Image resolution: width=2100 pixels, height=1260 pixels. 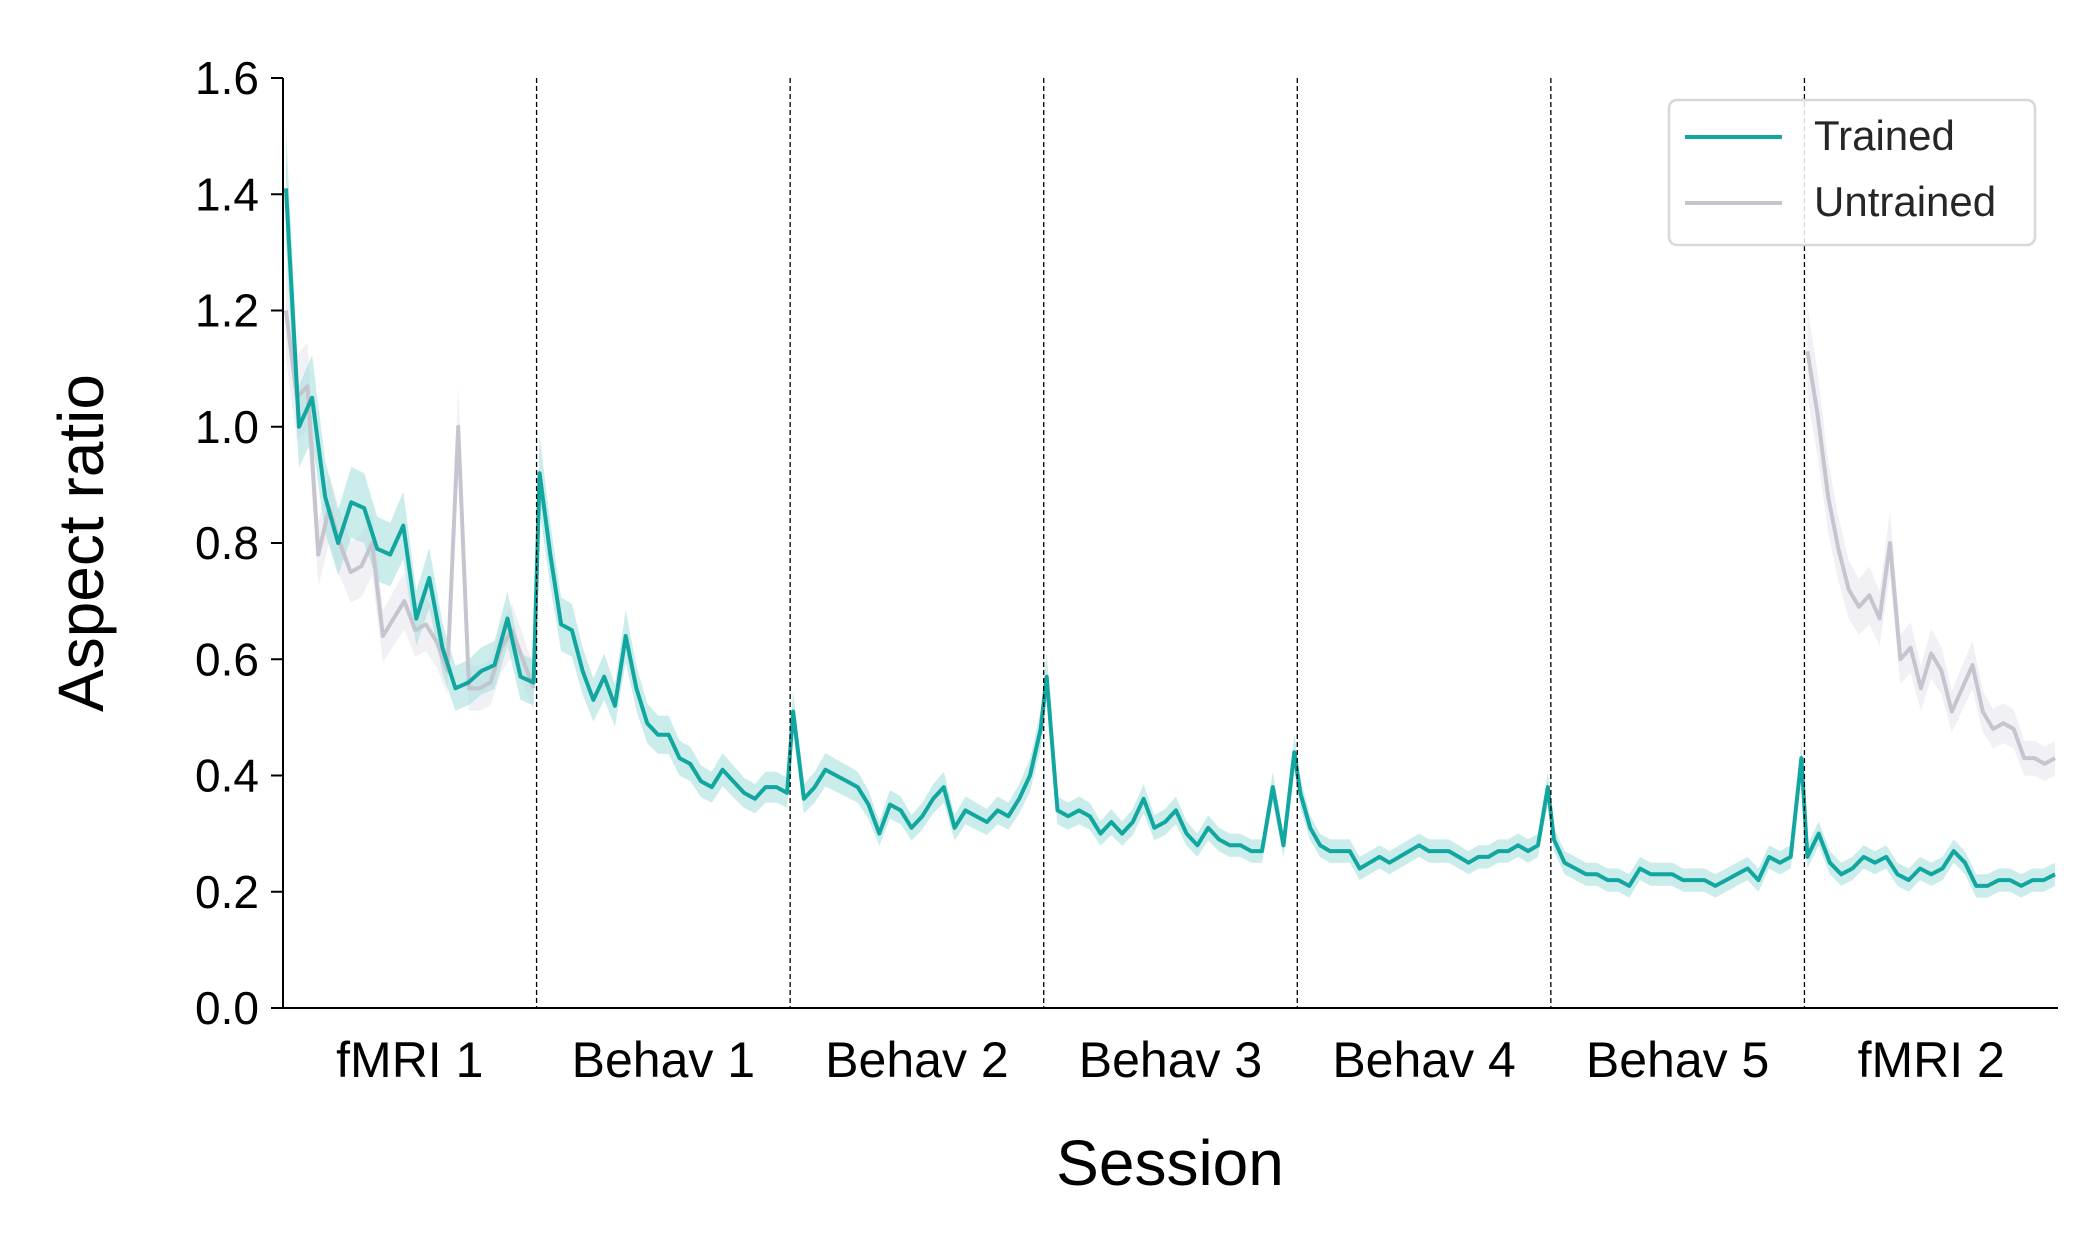 I want to click on untrained-series-band, so click(x=1931, y=543).